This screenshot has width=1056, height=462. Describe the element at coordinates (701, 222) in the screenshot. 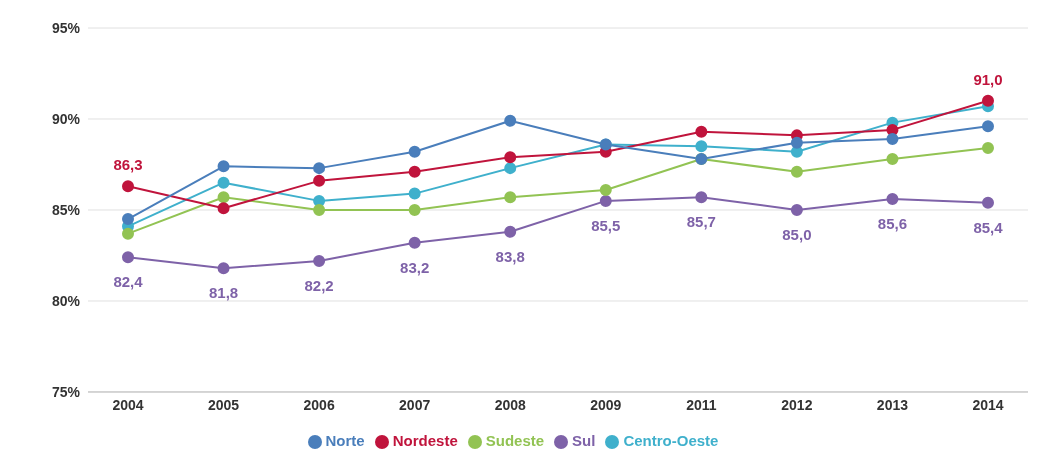

I see `data-label: 85,7` at that location.